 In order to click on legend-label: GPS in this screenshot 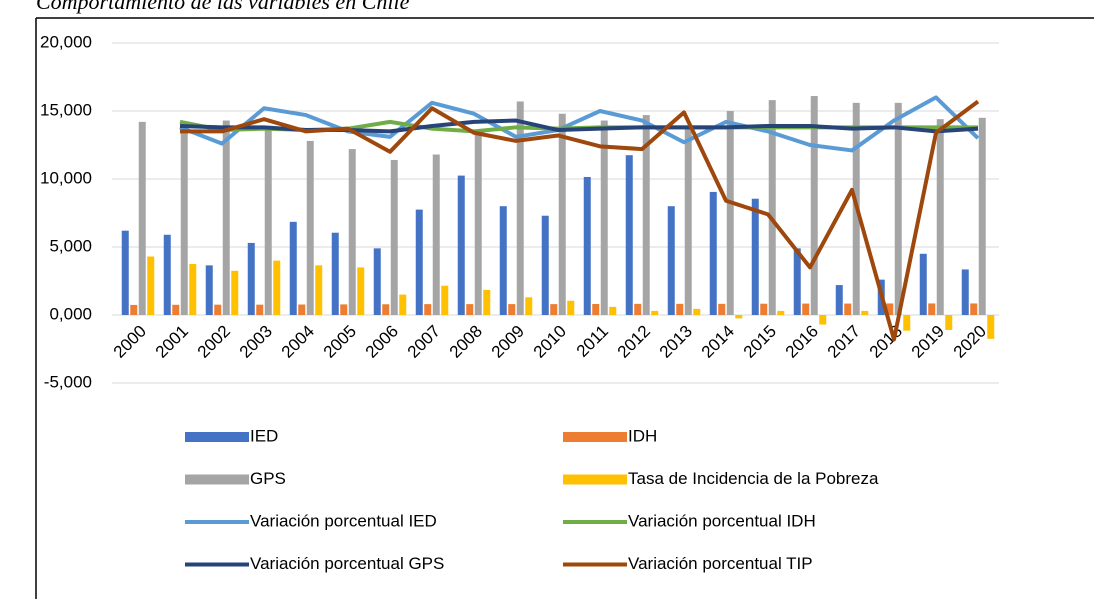, I will do `click(268, 478)`.